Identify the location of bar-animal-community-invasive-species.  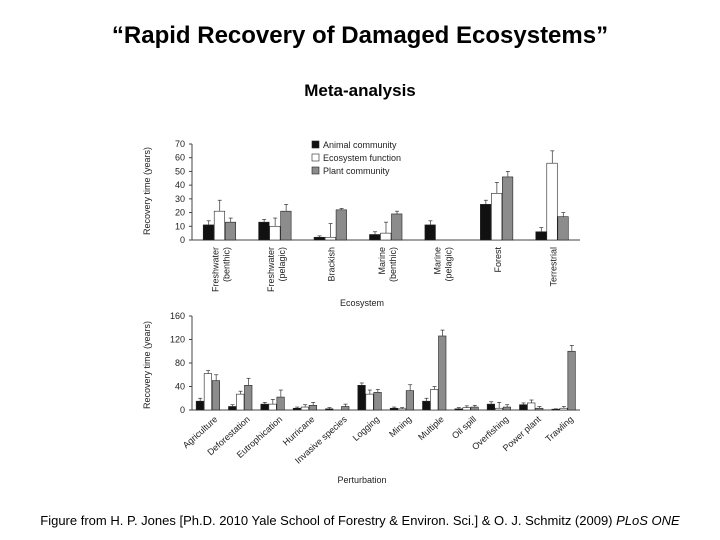
(329, 409).